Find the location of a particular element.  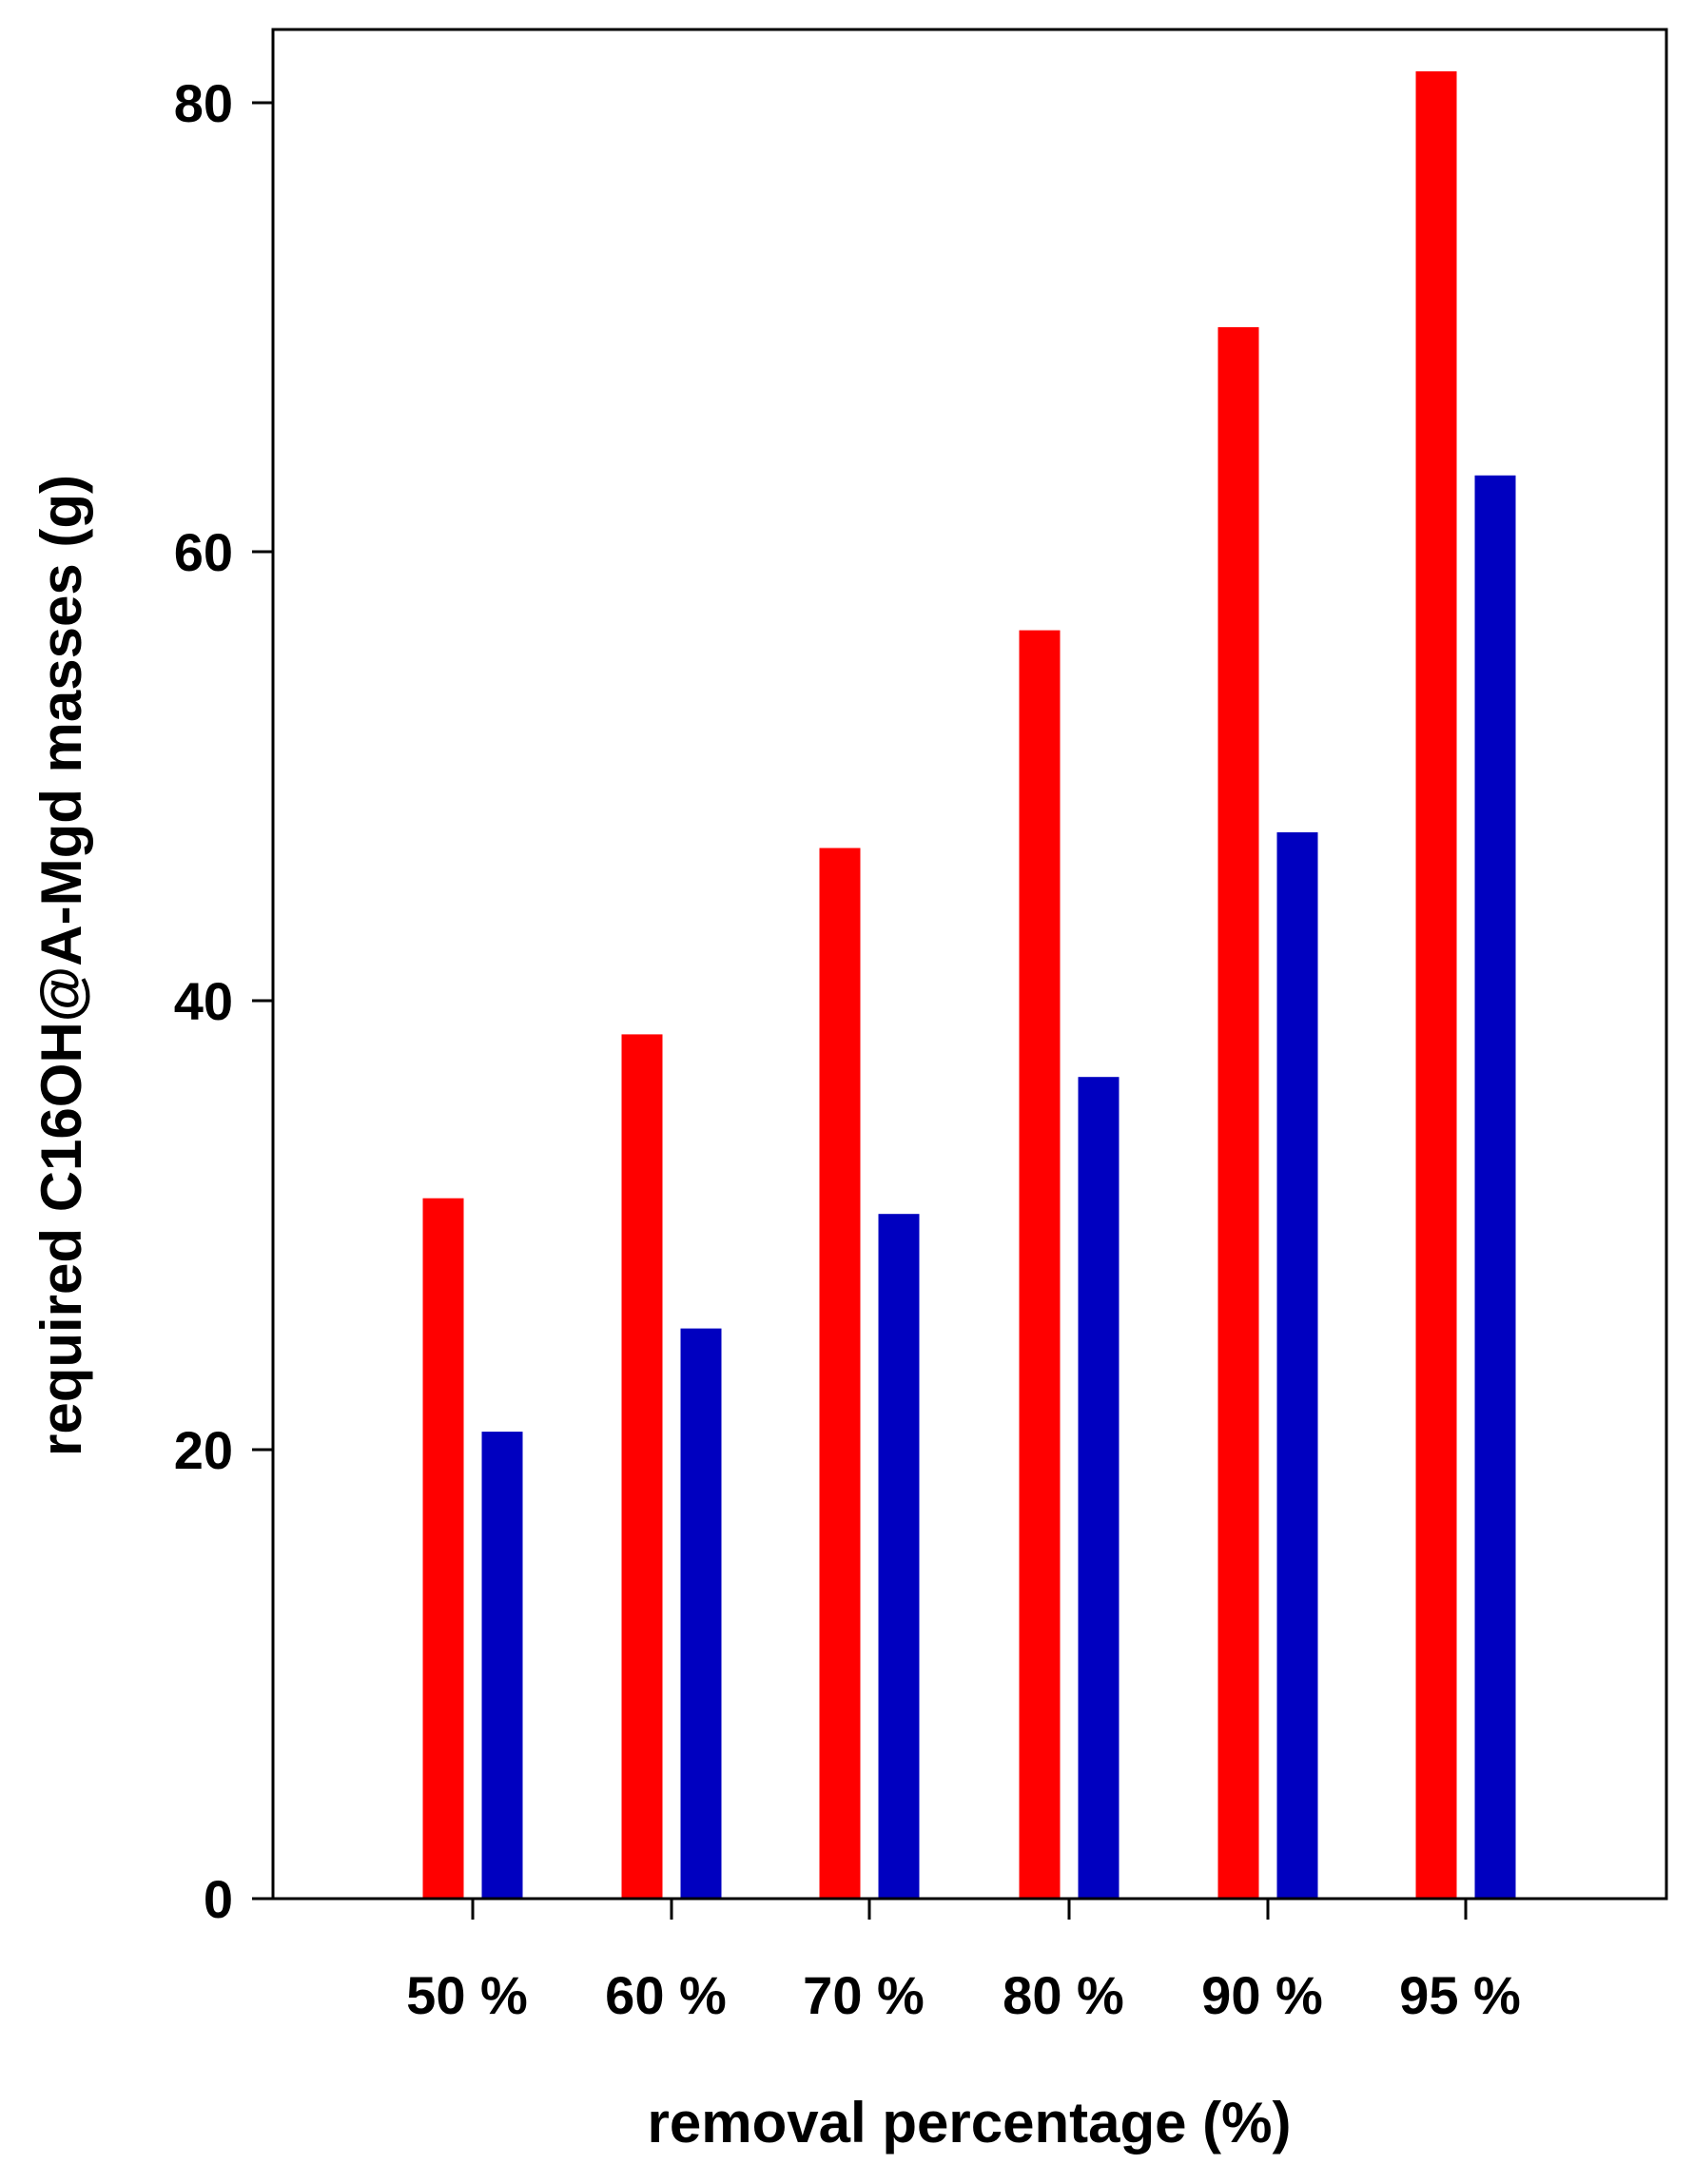

bar-series1-60pct is located at coordinates (642, 1466).